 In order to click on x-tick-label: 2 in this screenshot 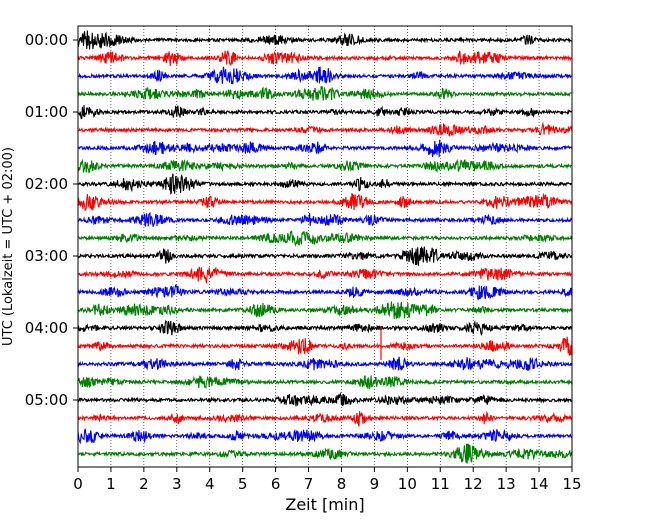, I will do `click(144, 484)`.